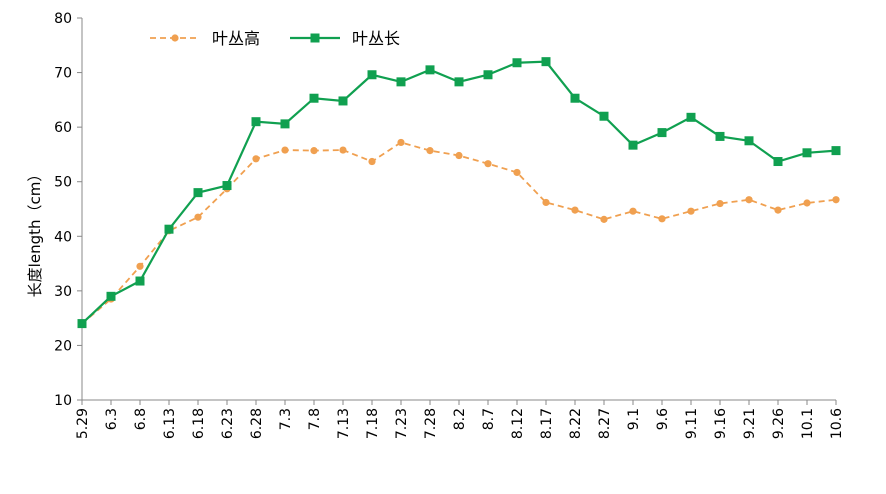  I want to click on x-tick-label: 9.1, so click(634, 419).